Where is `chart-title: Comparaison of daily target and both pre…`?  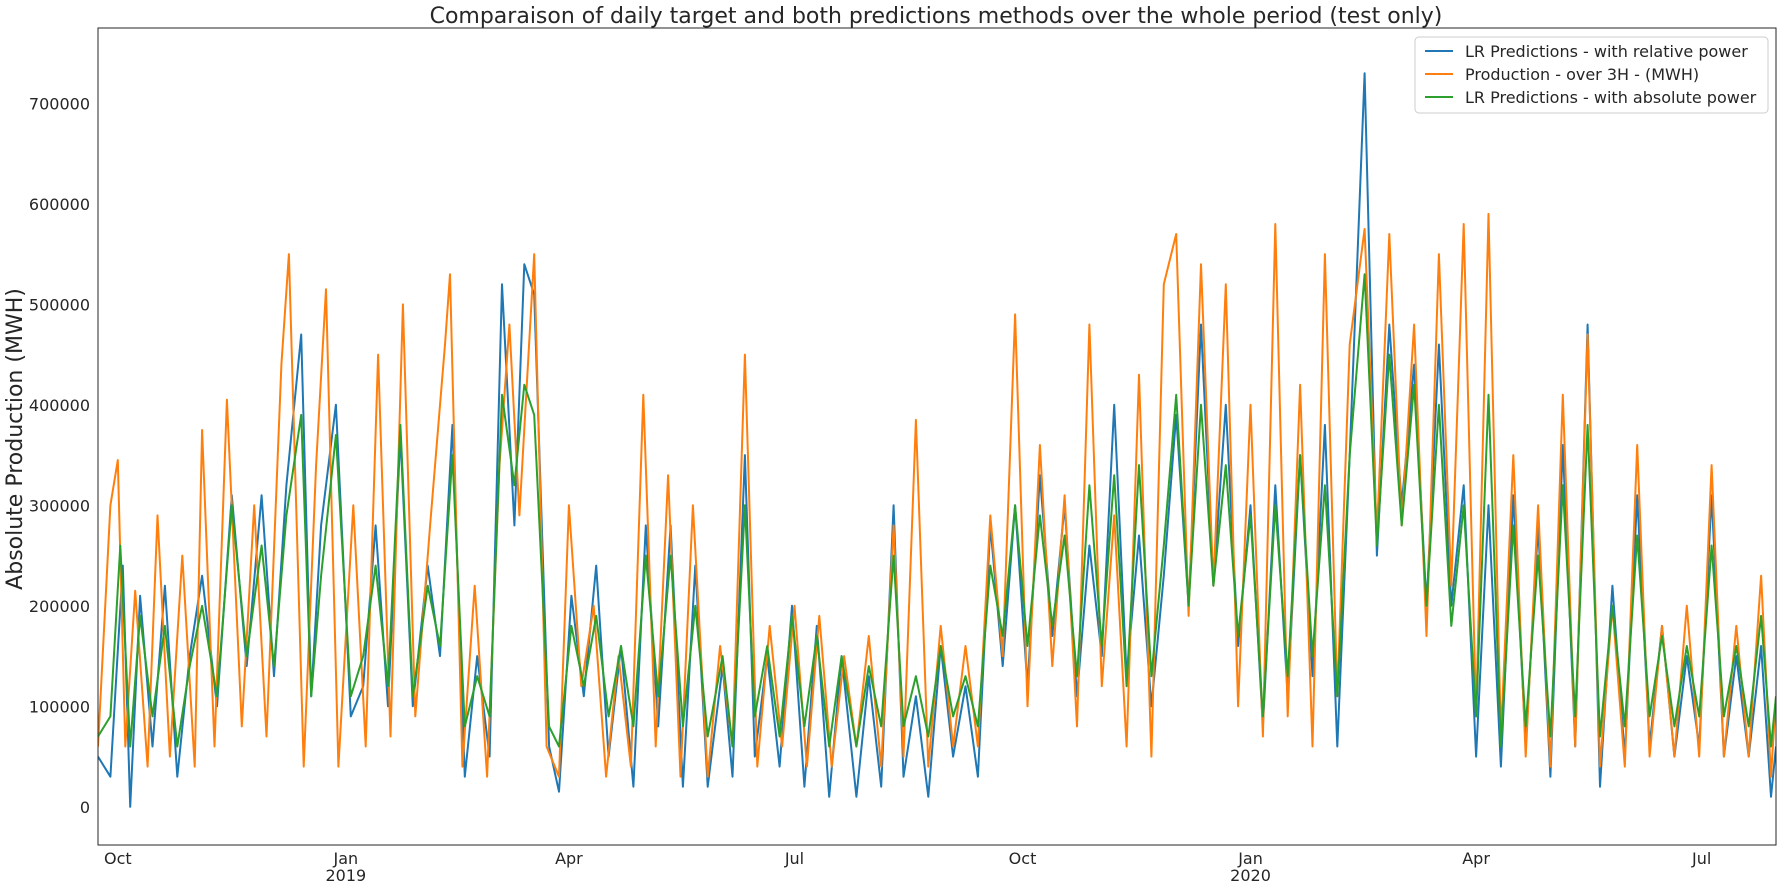 chart-title: Comparaison of daily target and both pre… is located at coordinates (936, 16).